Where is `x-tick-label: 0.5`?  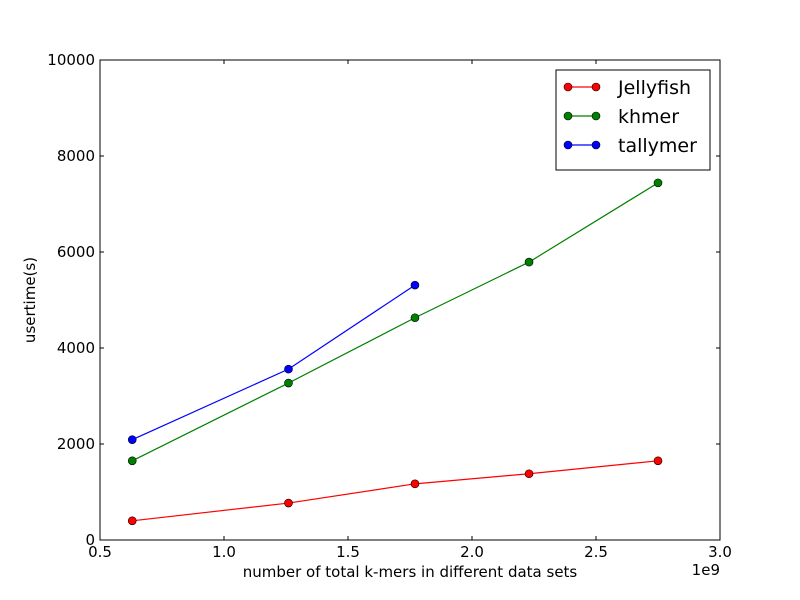
x-tick-label: 0.5 is located at coordinates (100, 552).